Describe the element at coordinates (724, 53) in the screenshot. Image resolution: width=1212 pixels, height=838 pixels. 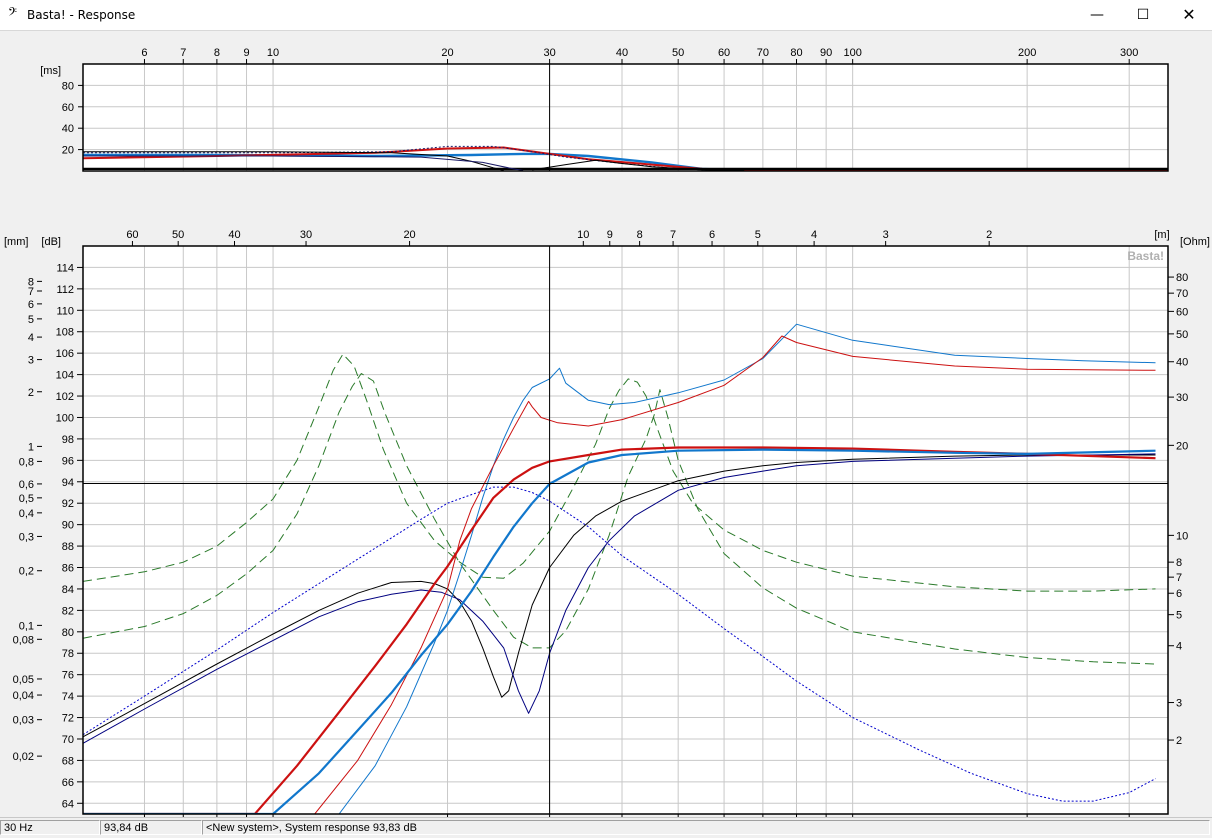
I see `delay-x-tick-label: 60` at that location.